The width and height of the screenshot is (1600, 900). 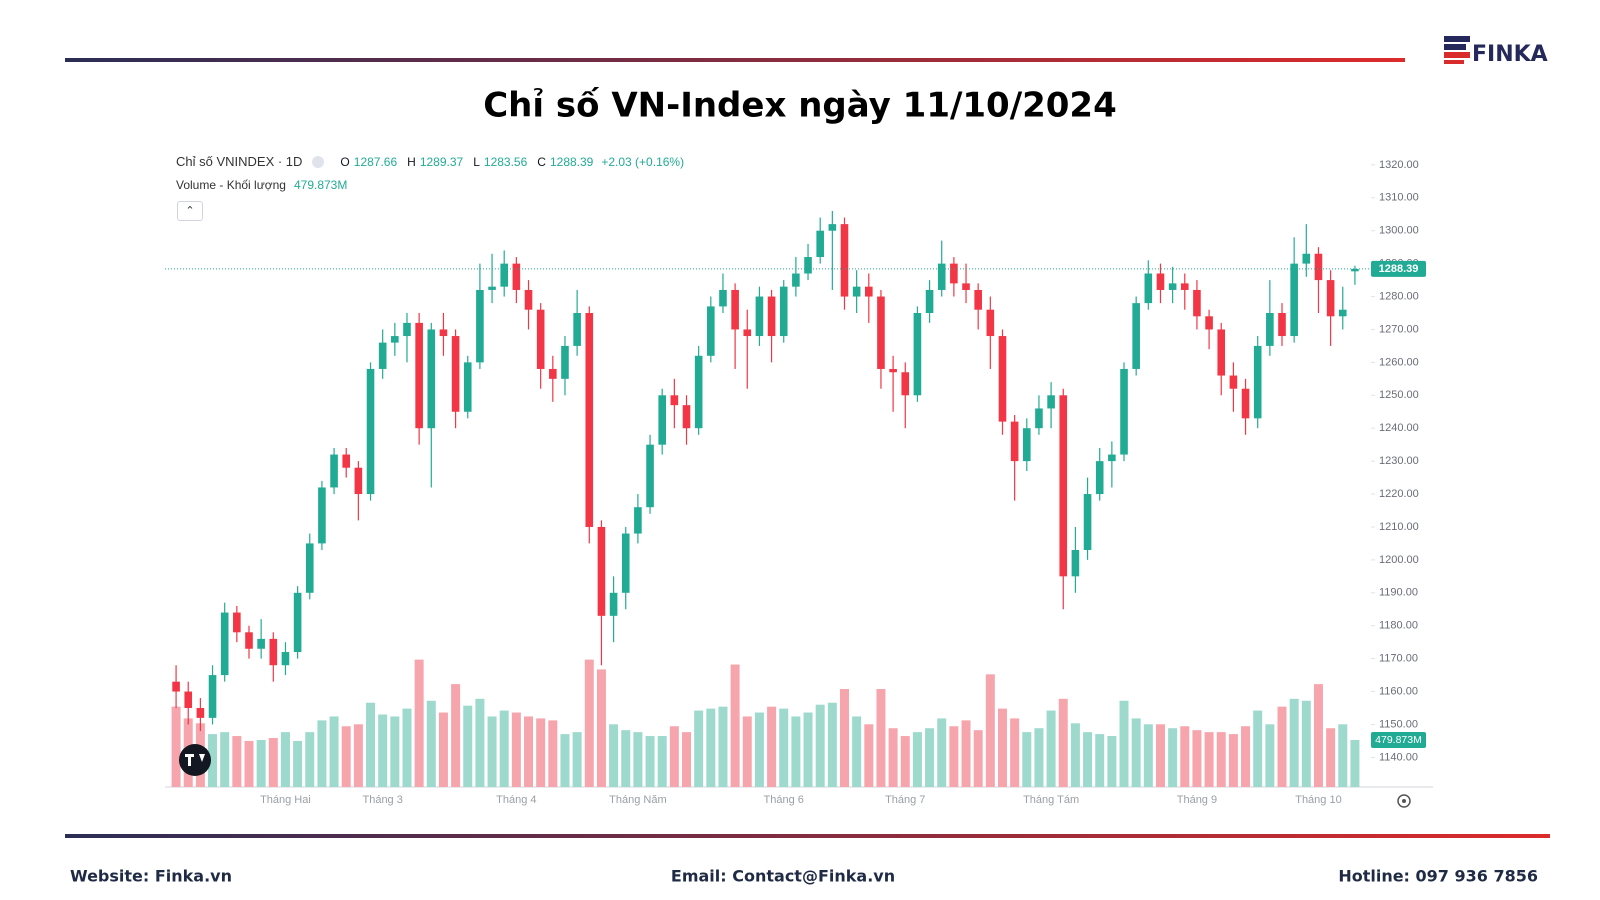 I want to click on y-tick-label: 1280.00, so click(x=1399, y=296).